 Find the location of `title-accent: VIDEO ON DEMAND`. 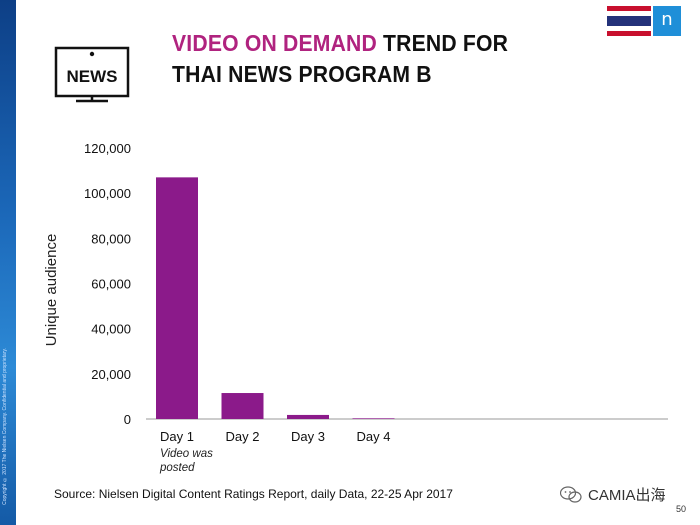

title-accent: VIDEO ON DEMAND is located at coordinates (274, 43).